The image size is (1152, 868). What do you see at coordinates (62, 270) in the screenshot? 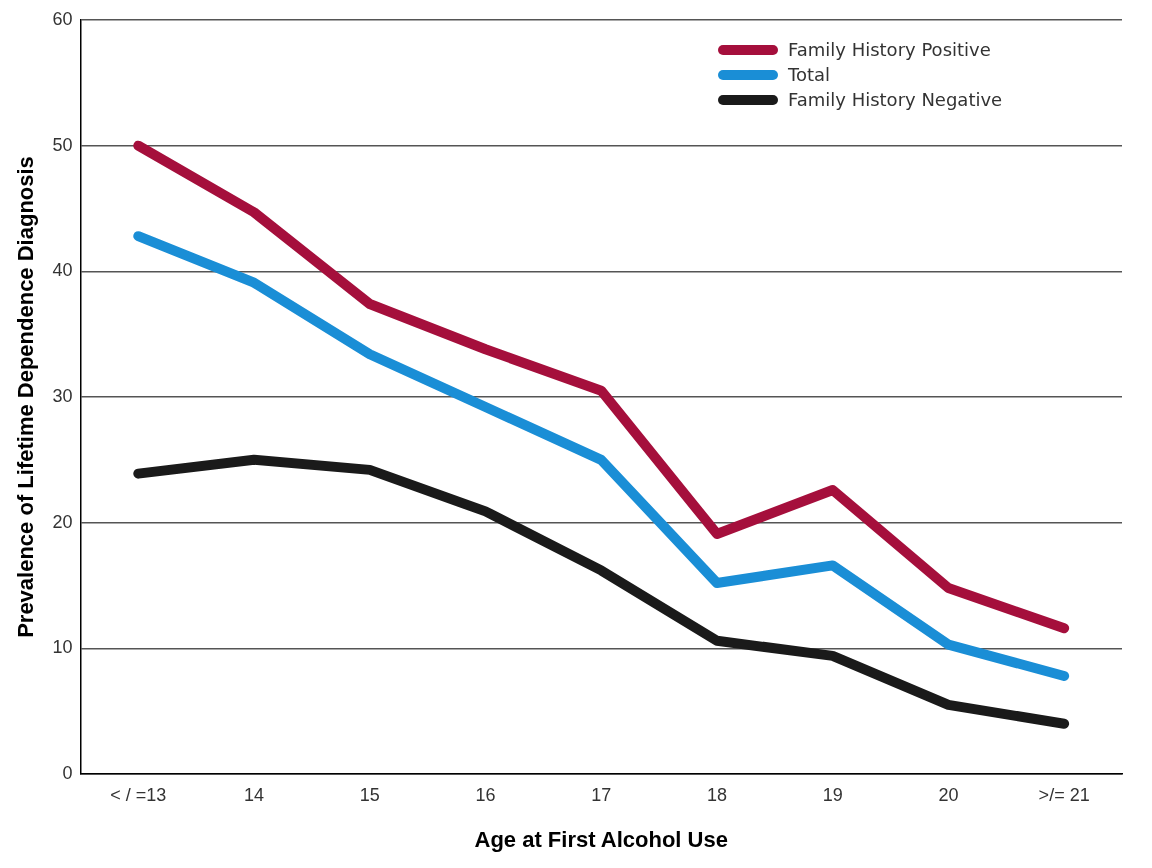
I see `y-tick-label: 40` at bounding box center [62, 270].